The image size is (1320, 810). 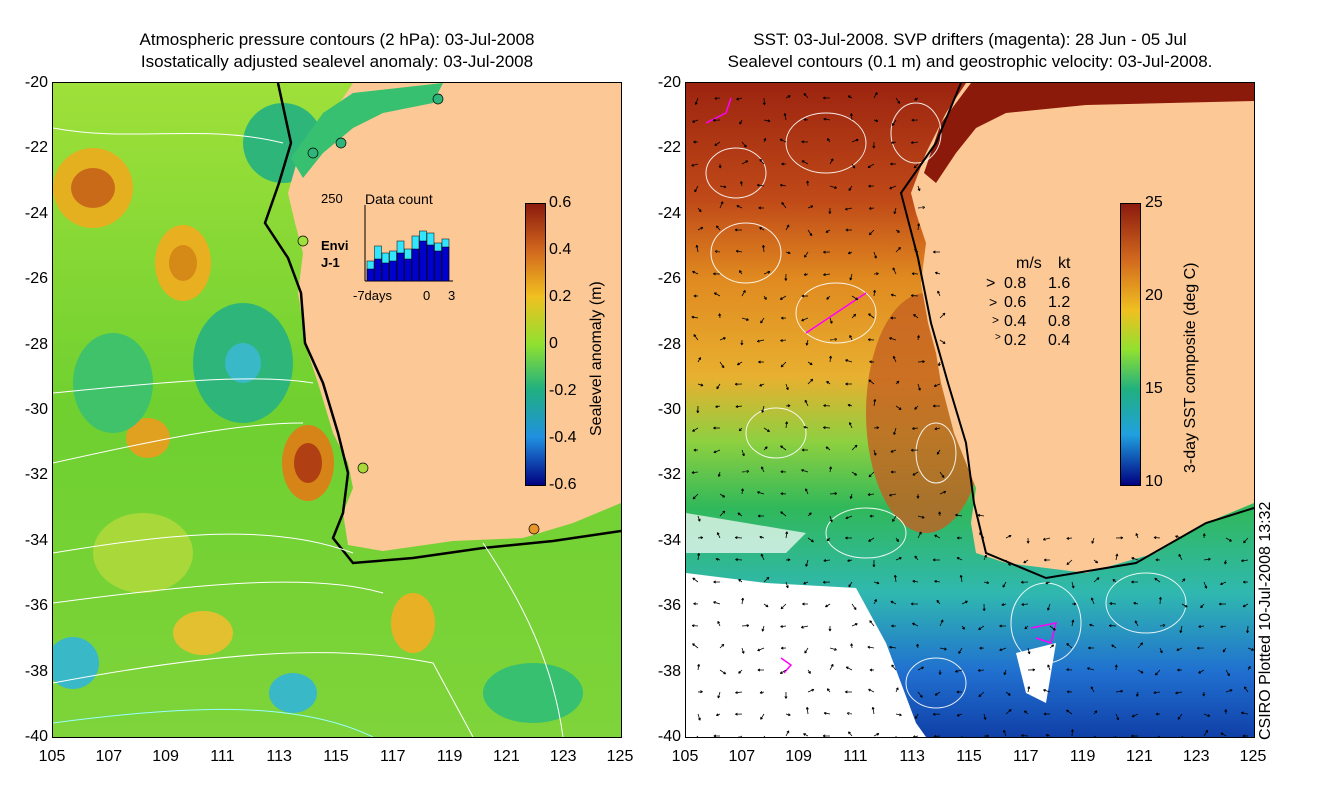 I want to click on y-tick-label: -28, so click(x=36, y=344).